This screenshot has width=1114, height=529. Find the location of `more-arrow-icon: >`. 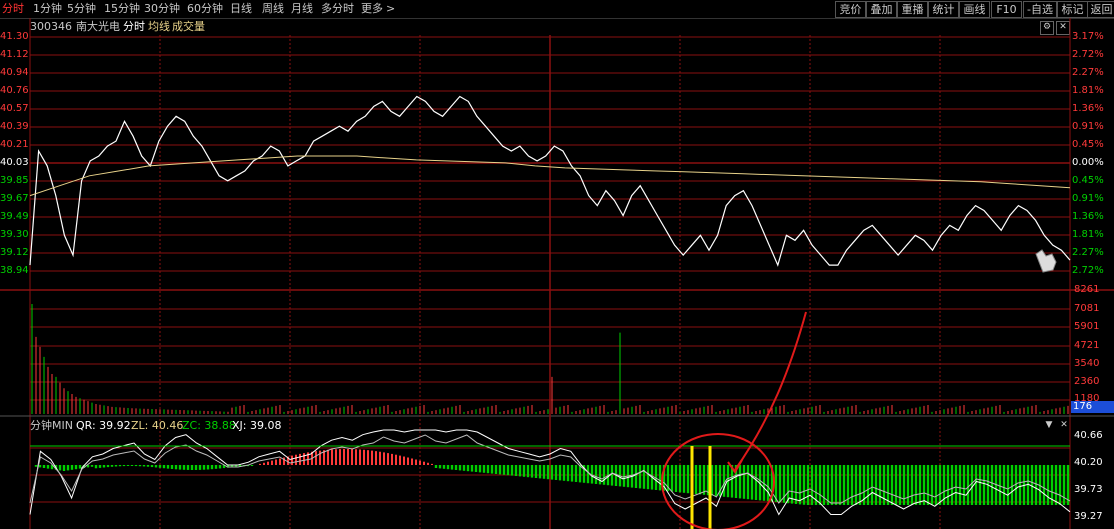

more-arrow-icon: > is located at coordinates (391, 8).